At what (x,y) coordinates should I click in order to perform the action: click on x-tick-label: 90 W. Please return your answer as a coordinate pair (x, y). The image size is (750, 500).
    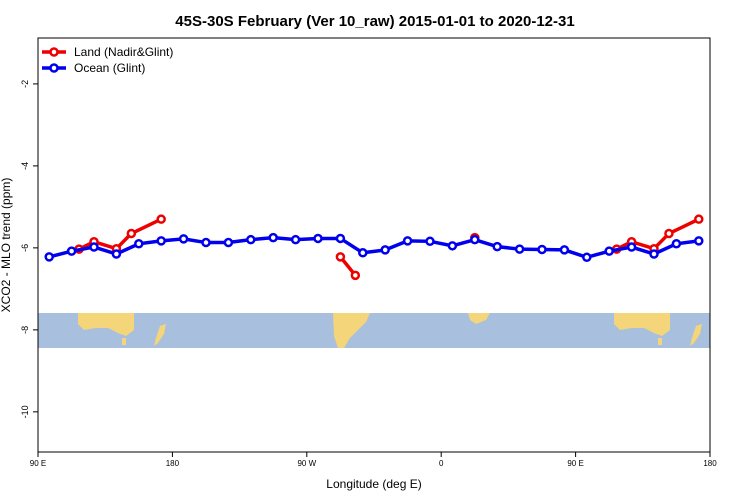
    Looking at the image, I should click on (306, 463).